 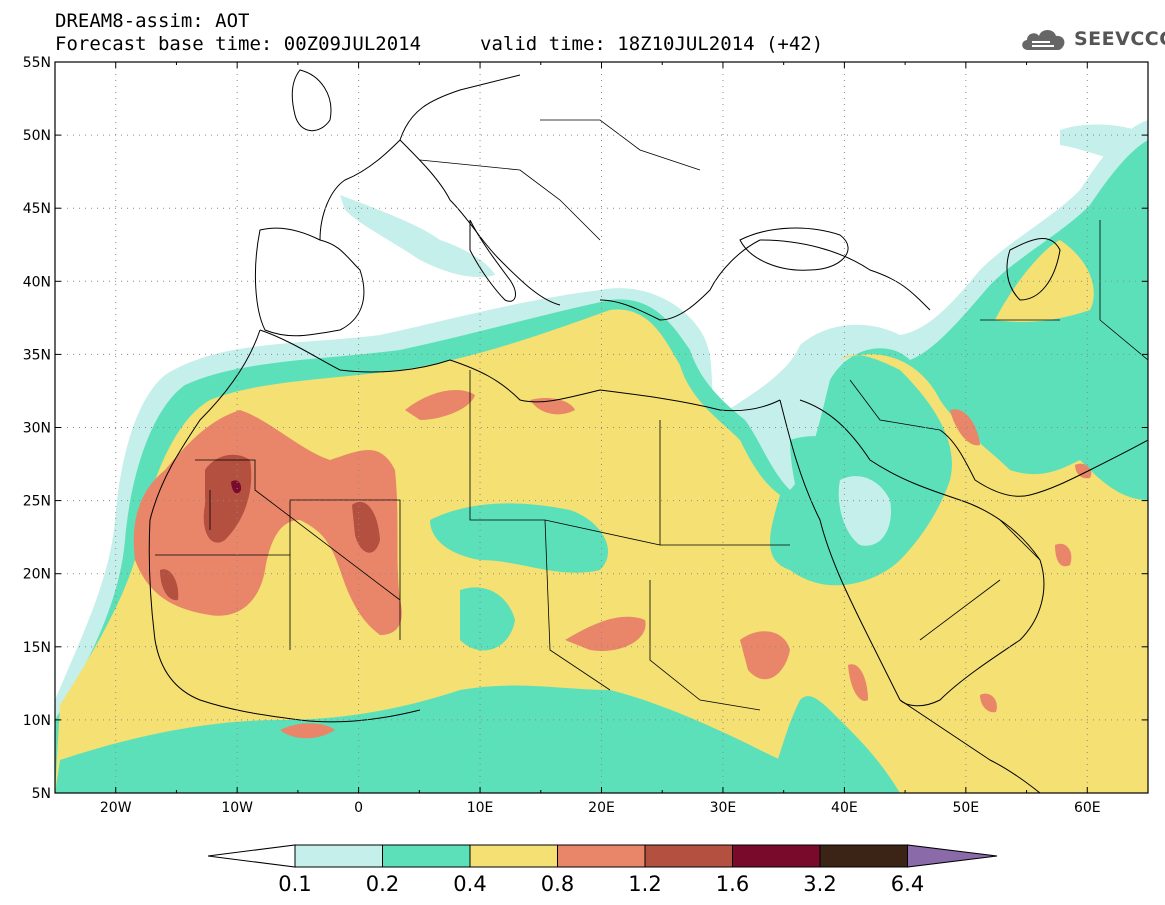 I want to click on colorbar-label: 6.4, so click(x=907, y=884).